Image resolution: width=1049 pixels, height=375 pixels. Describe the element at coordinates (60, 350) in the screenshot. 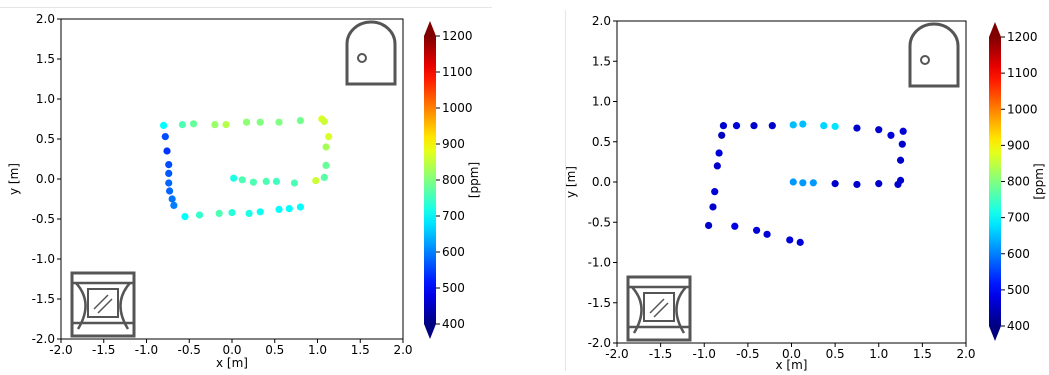

I see `x-tick-label: -2.0` at that location.